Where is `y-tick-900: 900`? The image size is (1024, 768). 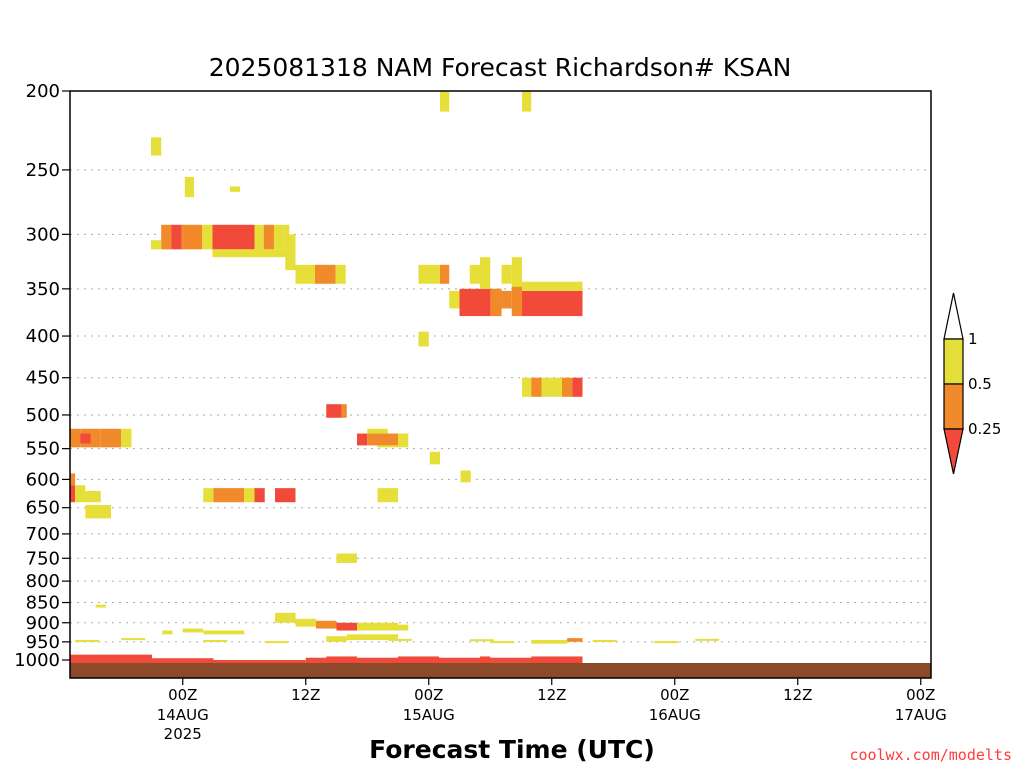
y-tick-900: 900 is located at coordinates (43, 623).